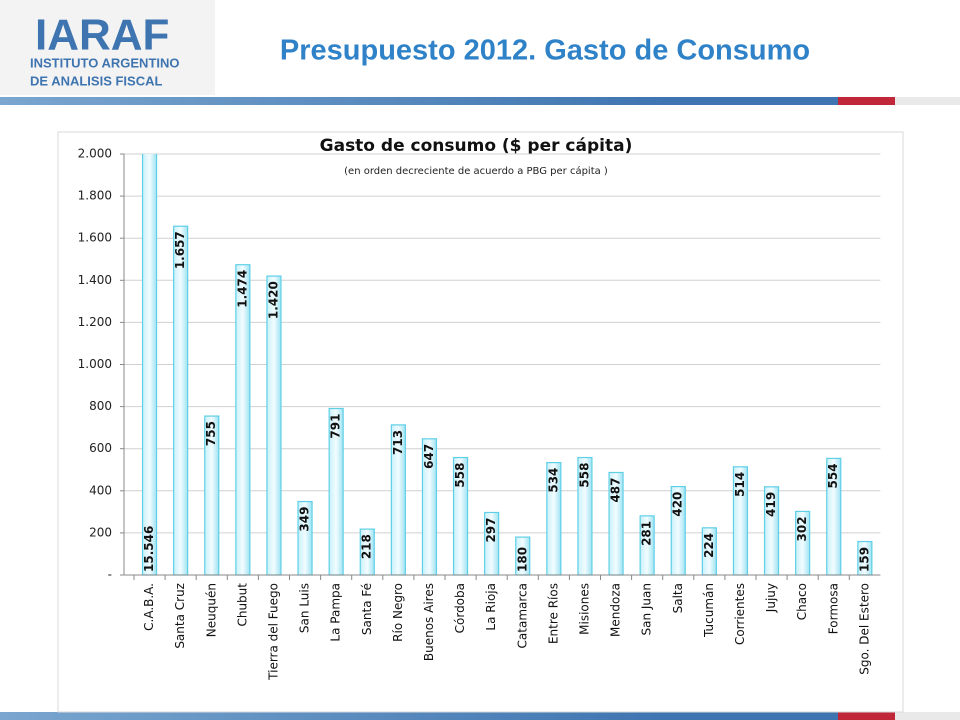  Describe the element at coordinates (709, 545) in the screenshot. I see `data-label: 224` at that location.